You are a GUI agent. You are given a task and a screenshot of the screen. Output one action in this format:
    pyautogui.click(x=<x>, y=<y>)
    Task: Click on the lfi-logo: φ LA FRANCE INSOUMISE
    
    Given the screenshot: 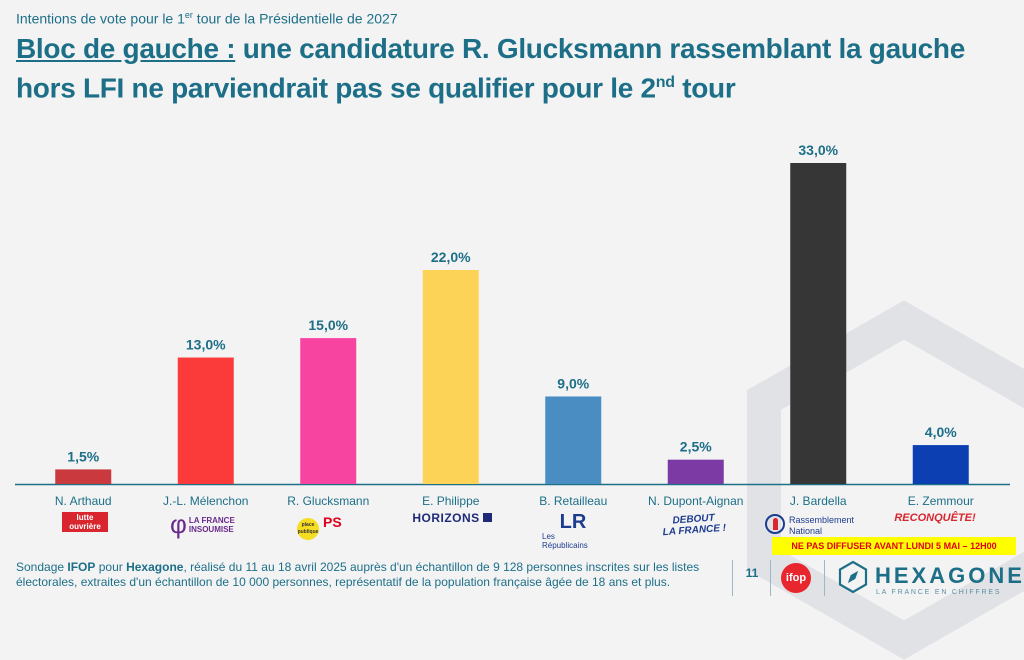 What is the action you would take?
    pyautogui.click(x=202, y=524)
    